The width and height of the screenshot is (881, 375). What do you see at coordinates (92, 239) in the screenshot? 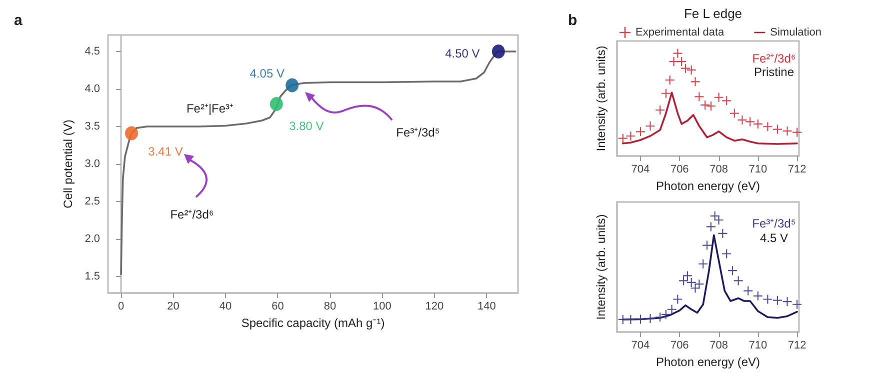
I see `y-tick-label: 2.0` at bounding box center [92, 239].